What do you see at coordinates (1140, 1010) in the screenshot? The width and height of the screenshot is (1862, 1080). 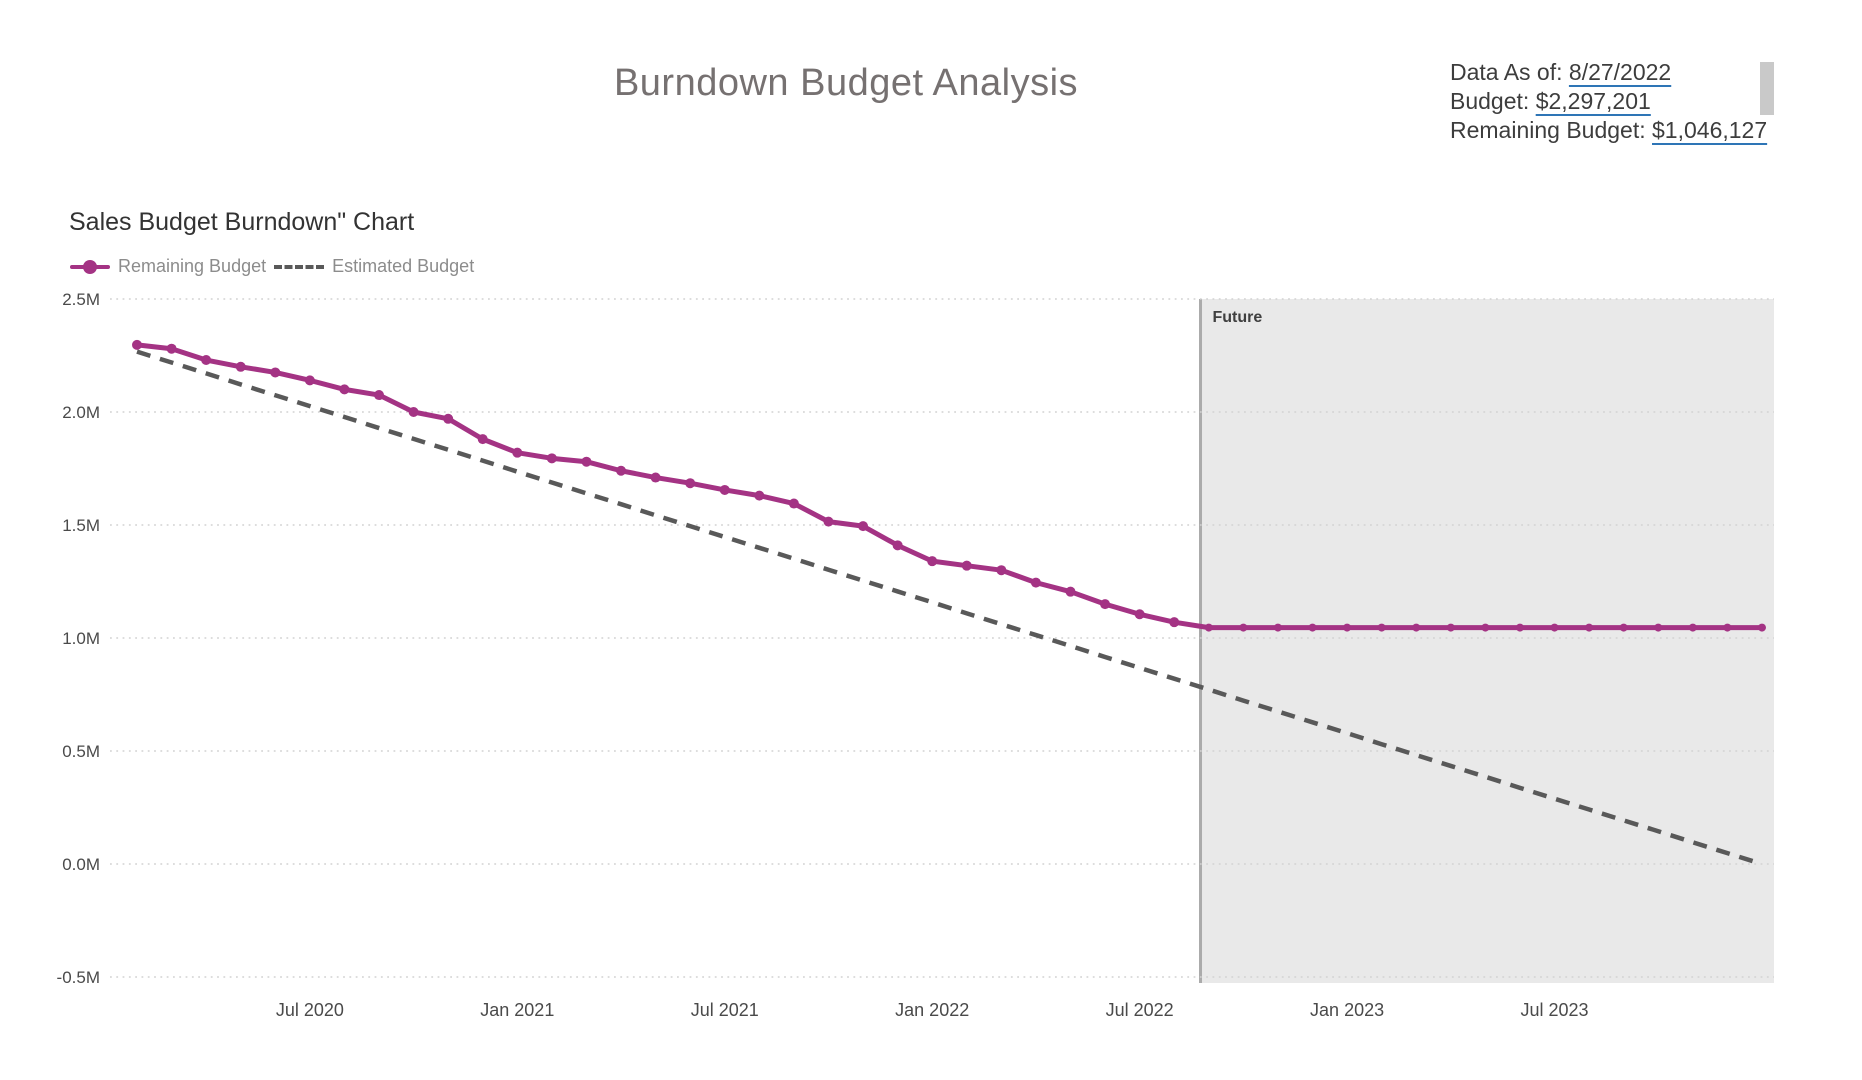 I see `x-axis-tick-label: Jul 2022` at bounding box center [1140, 1010].